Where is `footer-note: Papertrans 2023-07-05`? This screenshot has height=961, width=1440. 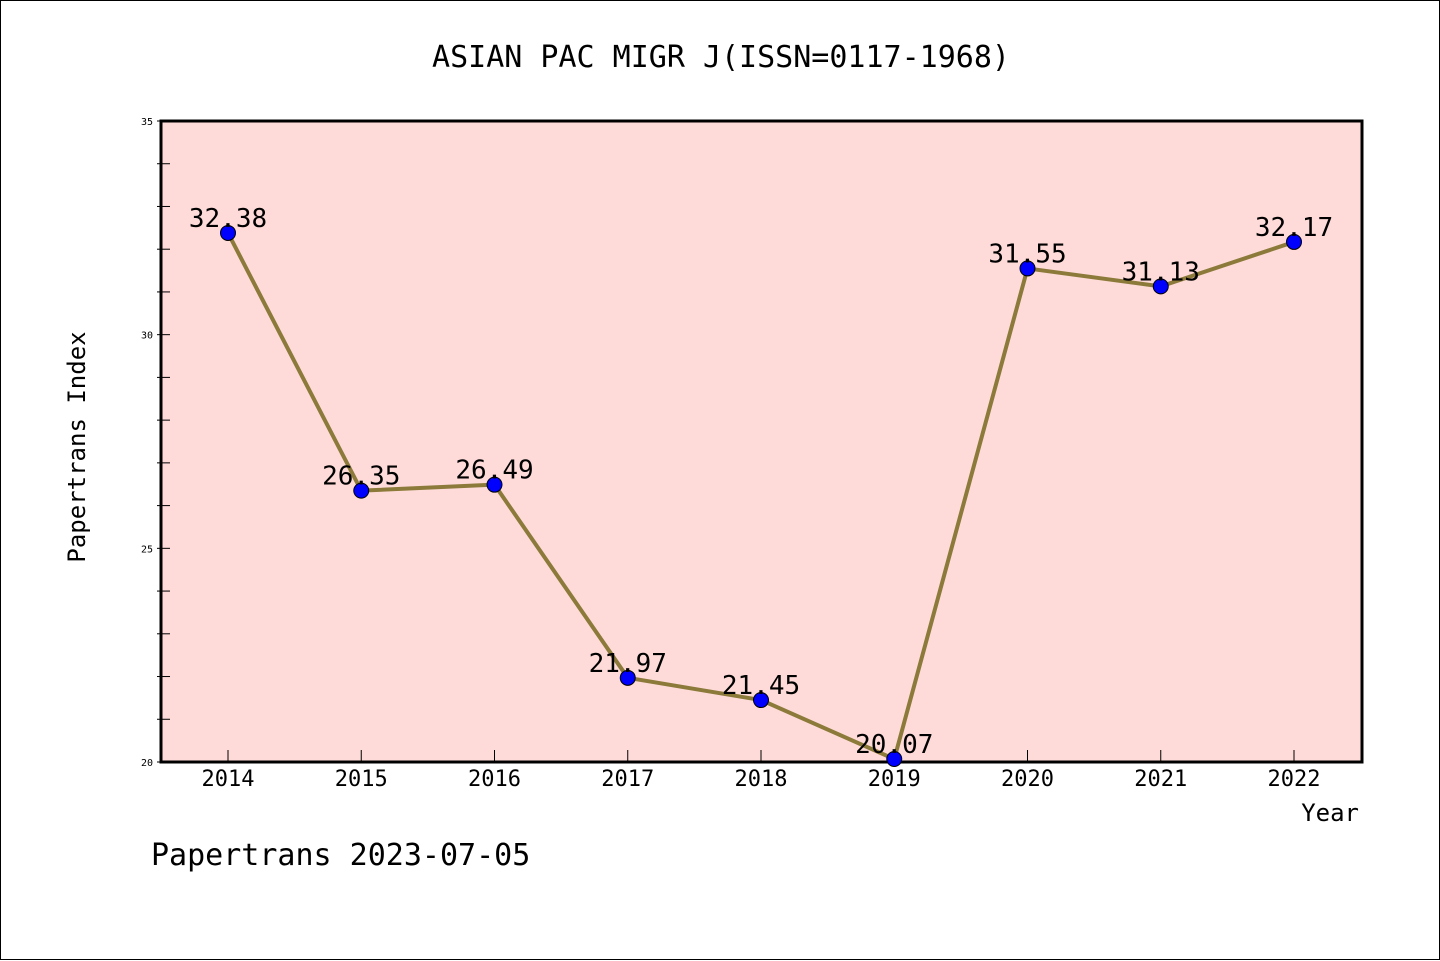
footer-note: Papertrans 2023-07-05 is located at coordinates (340, 855).